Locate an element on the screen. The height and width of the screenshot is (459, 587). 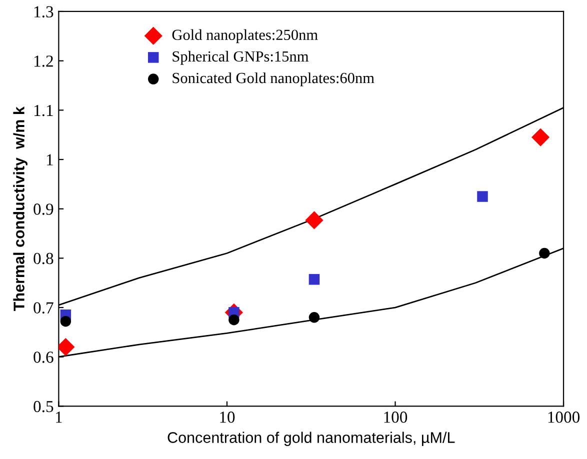
y-tick-label: 1.1 is located at coordinates (43, 110).